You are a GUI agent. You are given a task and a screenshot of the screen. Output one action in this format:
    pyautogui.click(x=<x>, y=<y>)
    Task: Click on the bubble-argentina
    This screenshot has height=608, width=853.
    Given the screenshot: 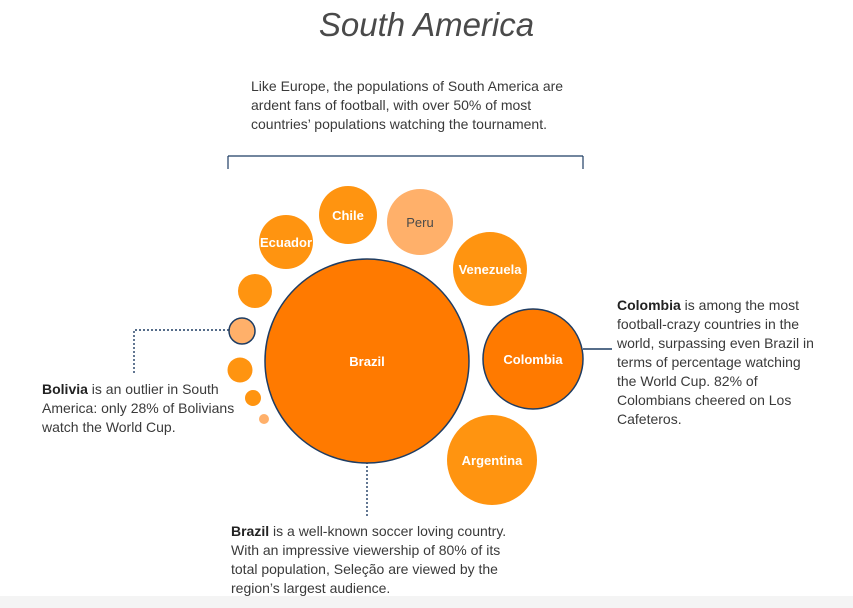 What is the action you would take?
    pyautogui.click(x=492, y=460)
    